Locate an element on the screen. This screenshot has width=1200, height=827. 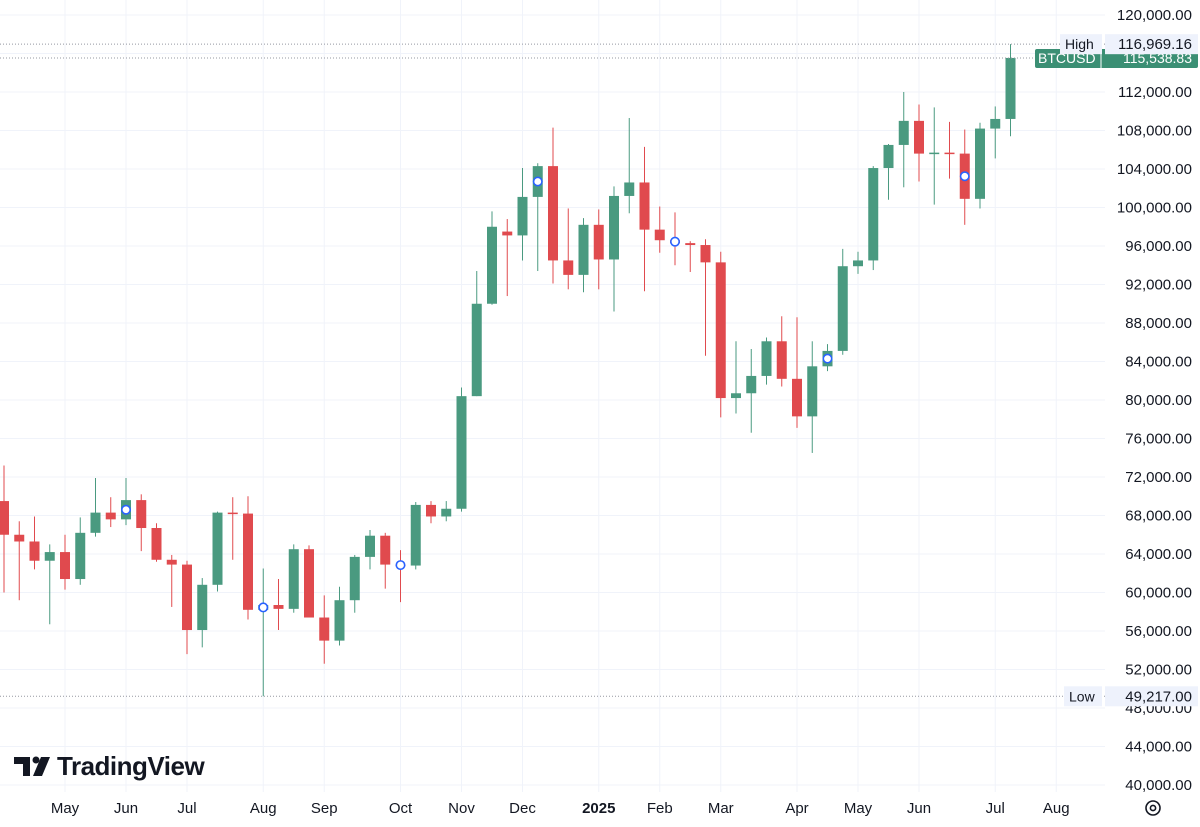
y-tick-label: 76,000.00 is located at coordinates (1158, 439).